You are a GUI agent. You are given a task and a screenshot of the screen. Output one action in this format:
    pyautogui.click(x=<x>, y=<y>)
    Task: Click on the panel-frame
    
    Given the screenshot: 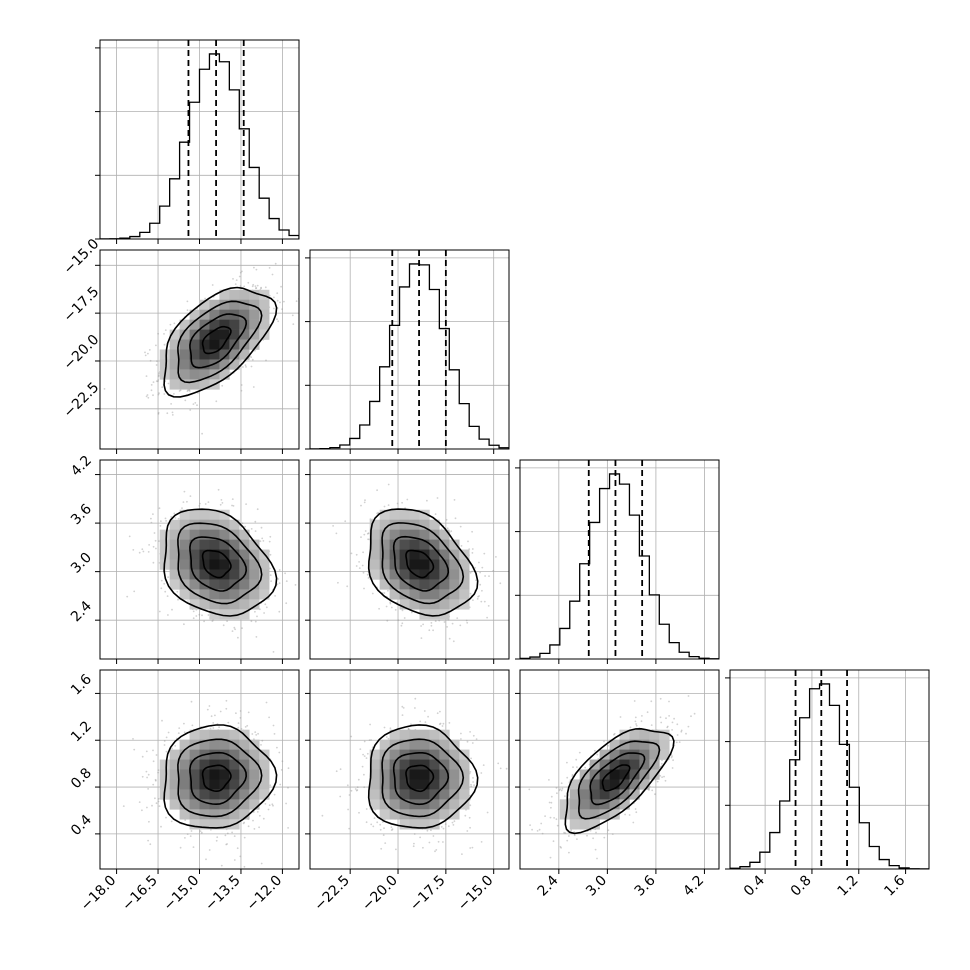 What is the action you would take?
    pyautogui.click(x=619, y=559)
    